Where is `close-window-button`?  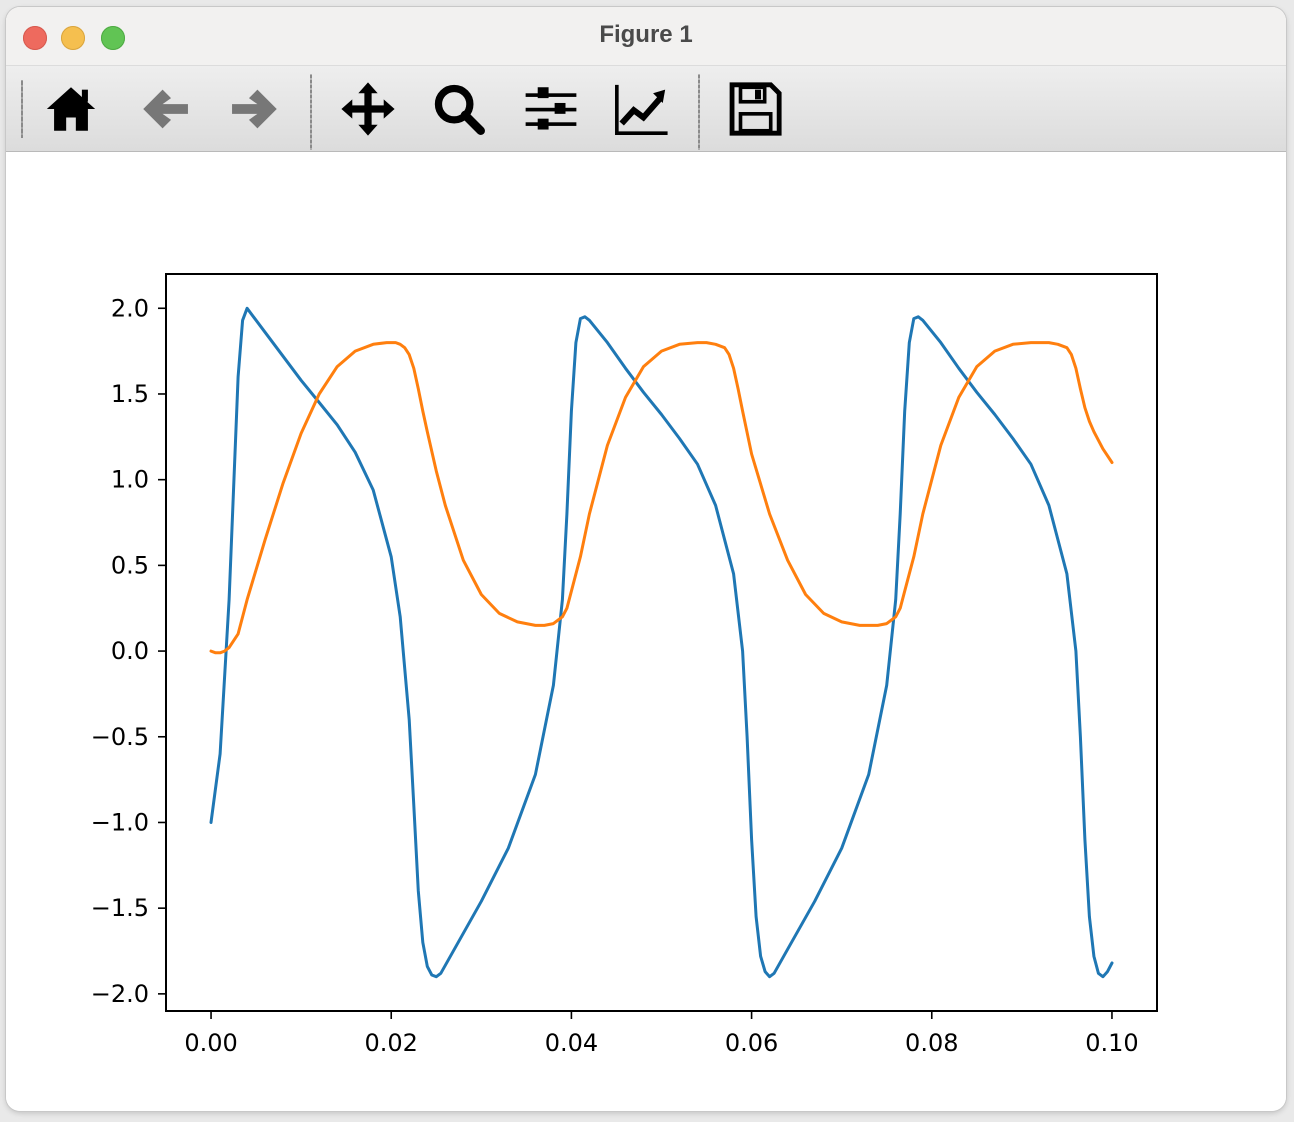
close-window-button is located at coordinates (35, 38).